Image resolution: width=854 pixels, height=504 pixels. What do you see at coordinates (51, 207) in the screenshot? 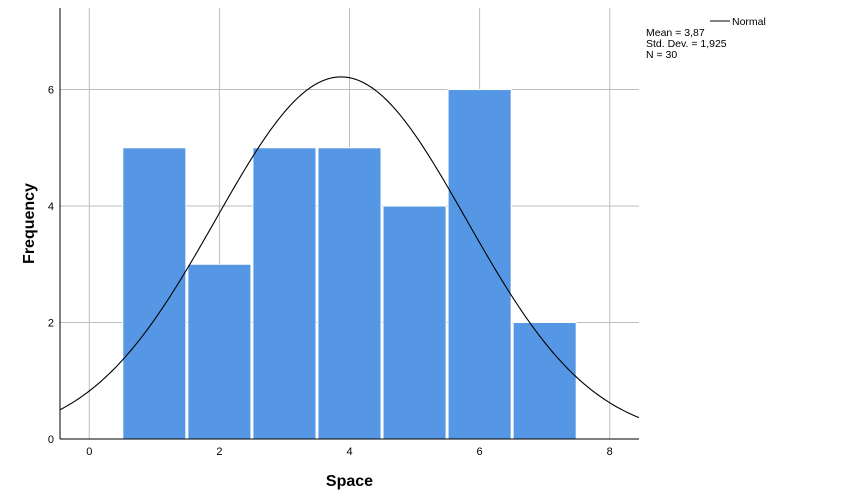
I see `y-tick-label-4: 4` at bounding box center [51, 207].